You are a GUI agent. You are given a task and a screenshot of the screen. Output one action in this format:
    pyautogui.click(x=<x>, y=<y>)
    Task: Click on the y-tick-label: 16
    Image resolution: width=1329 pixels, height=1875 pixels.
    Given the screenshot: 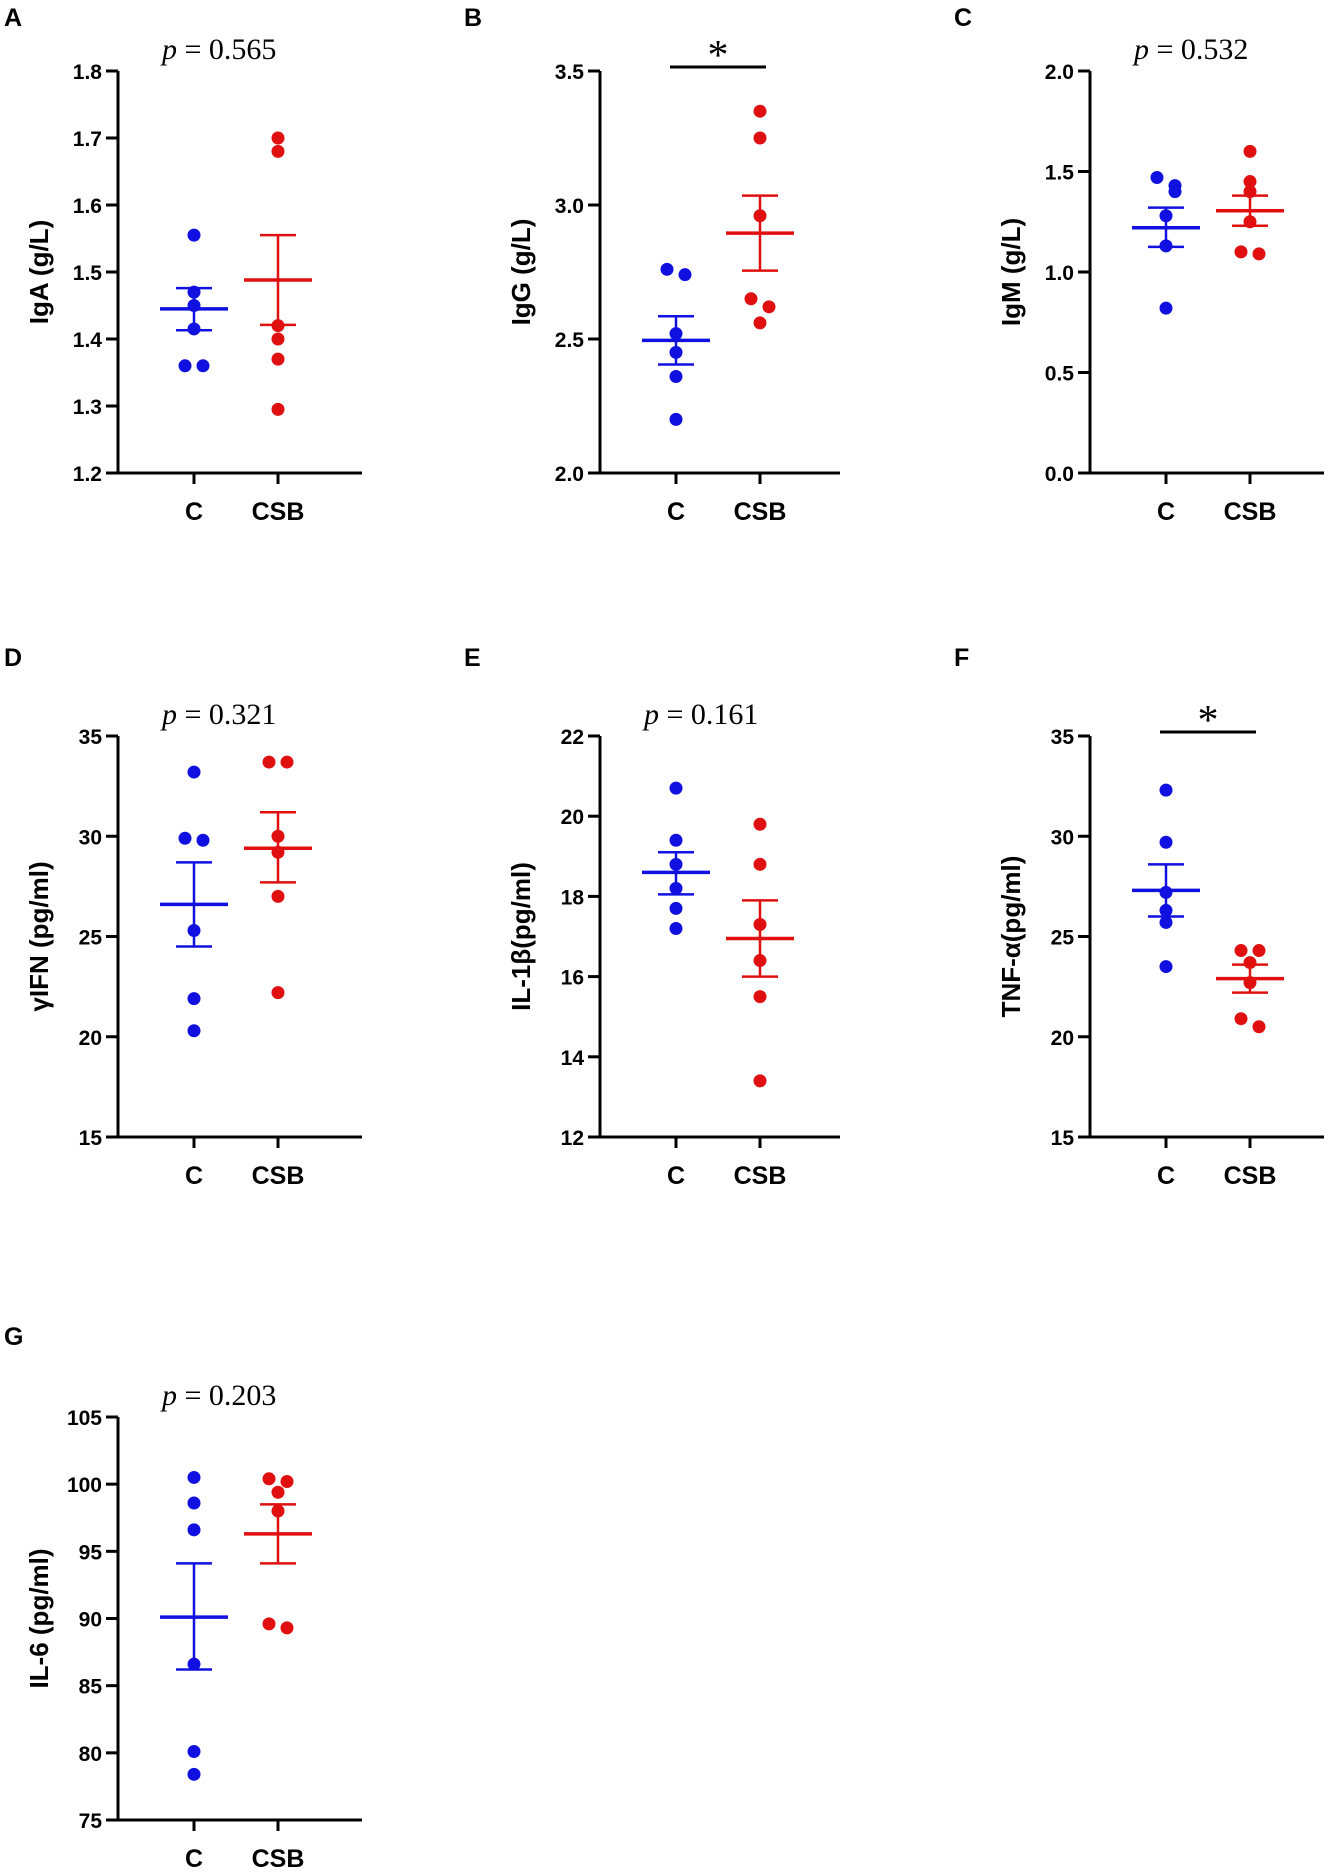 What is the action you would take?
    pyautogui.click(x=572, y=978)
    